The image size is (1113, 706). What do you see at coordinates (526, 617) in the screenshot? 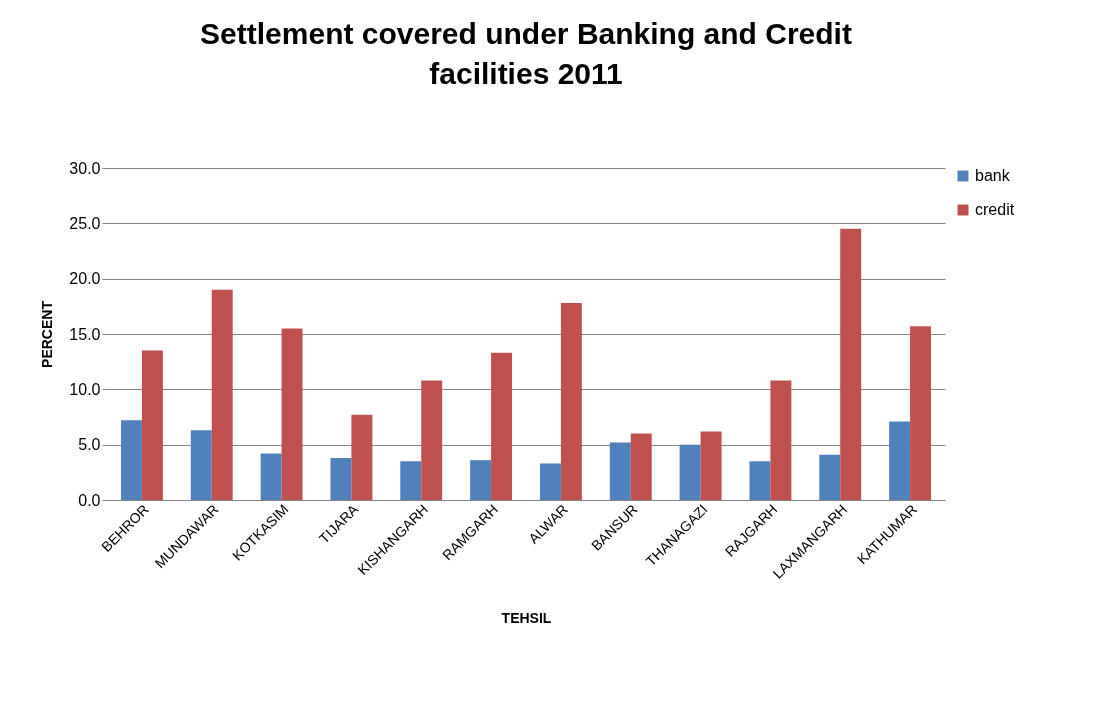
I see `x-axis-title: TEHSIL` at bounding box center [526, 617].